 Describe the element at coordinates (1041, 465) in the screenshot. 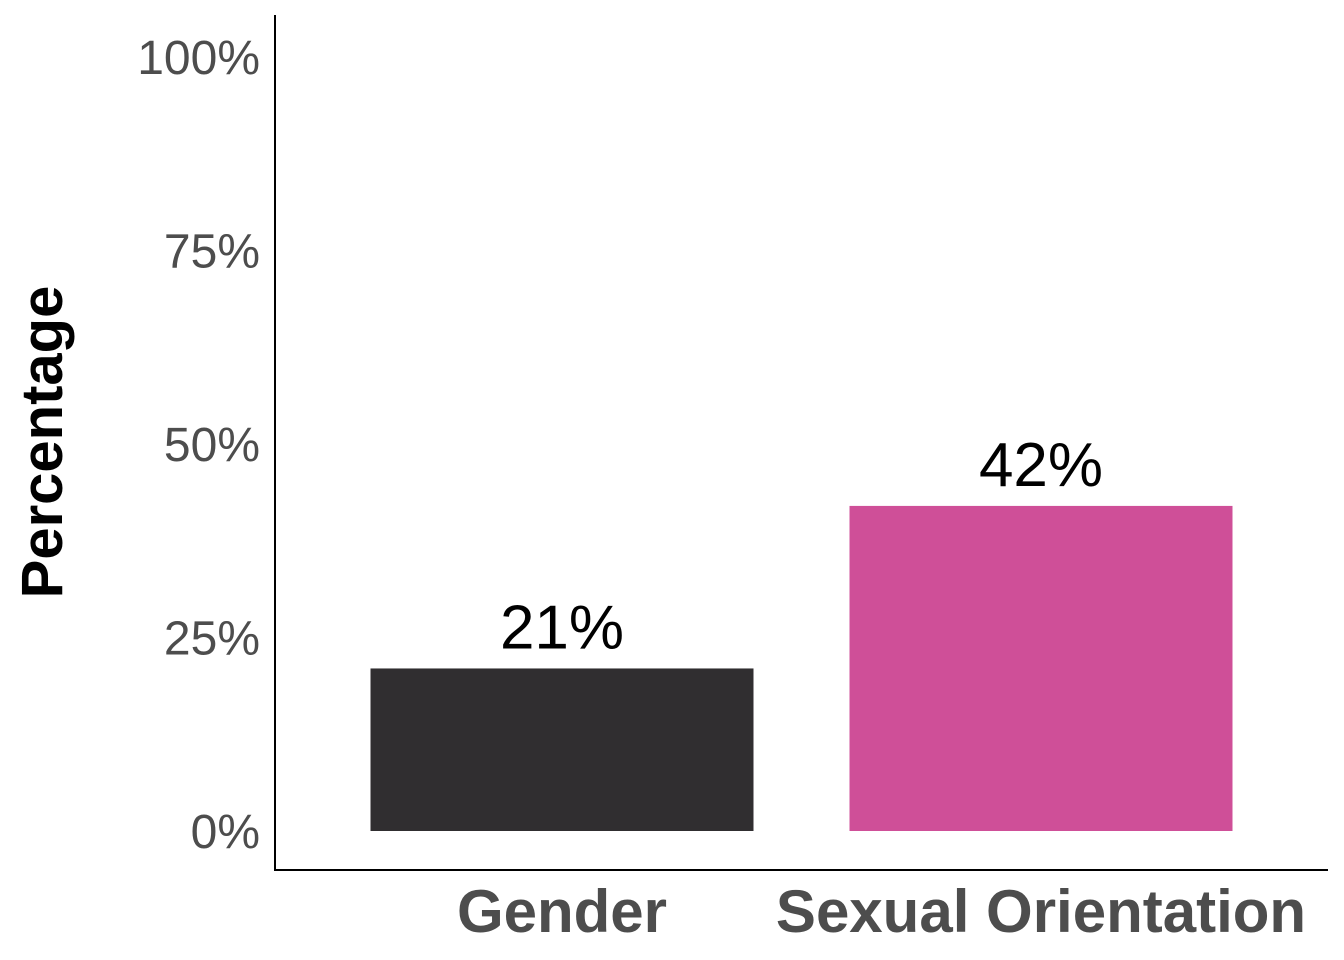

I see `bar-value-label: 42%` at that location.